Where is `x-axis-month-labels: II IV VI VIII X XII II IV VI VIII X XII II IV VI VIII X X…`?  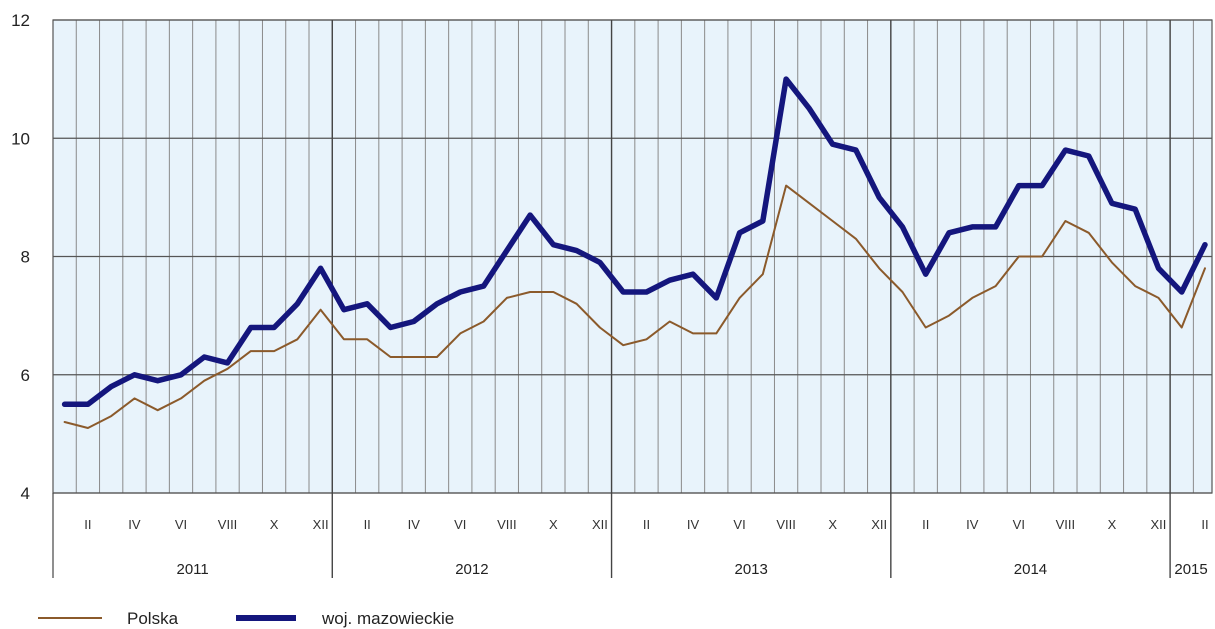
x-axis-month-labels: II IV VI VIII X XII II IV VI VIII X XII II IV VI VIII X X… is located at coordinates (646, 524).